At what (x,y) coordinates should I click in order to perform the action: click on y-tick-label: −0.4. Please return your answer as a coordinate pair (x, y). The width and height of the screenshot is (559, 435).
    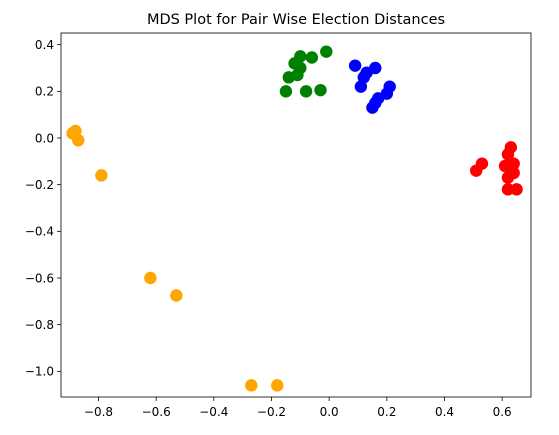
    Looking at the image, I should click on (39, 232).